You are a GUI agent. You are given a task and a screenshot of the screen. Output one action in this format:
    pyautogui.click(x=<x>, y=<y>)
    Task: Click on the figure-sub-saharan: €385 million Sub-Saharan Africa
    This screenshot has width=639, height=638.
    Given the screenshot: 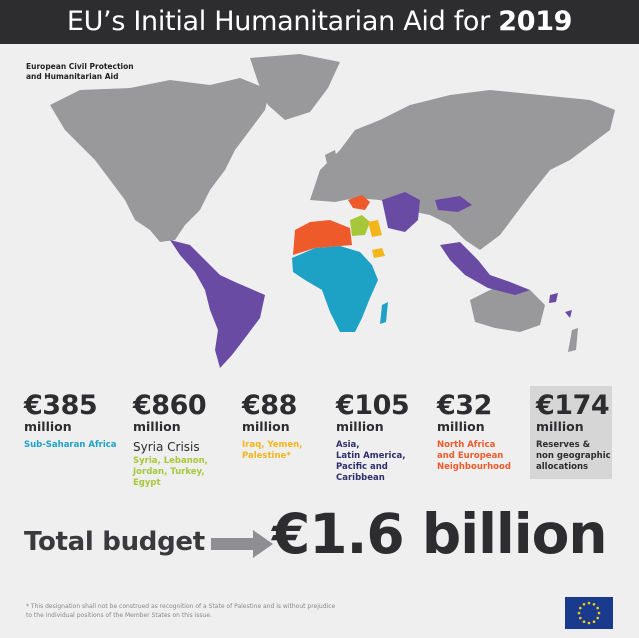 What is the action you would take?
    pyautogui.click(x=70, y=421)
    